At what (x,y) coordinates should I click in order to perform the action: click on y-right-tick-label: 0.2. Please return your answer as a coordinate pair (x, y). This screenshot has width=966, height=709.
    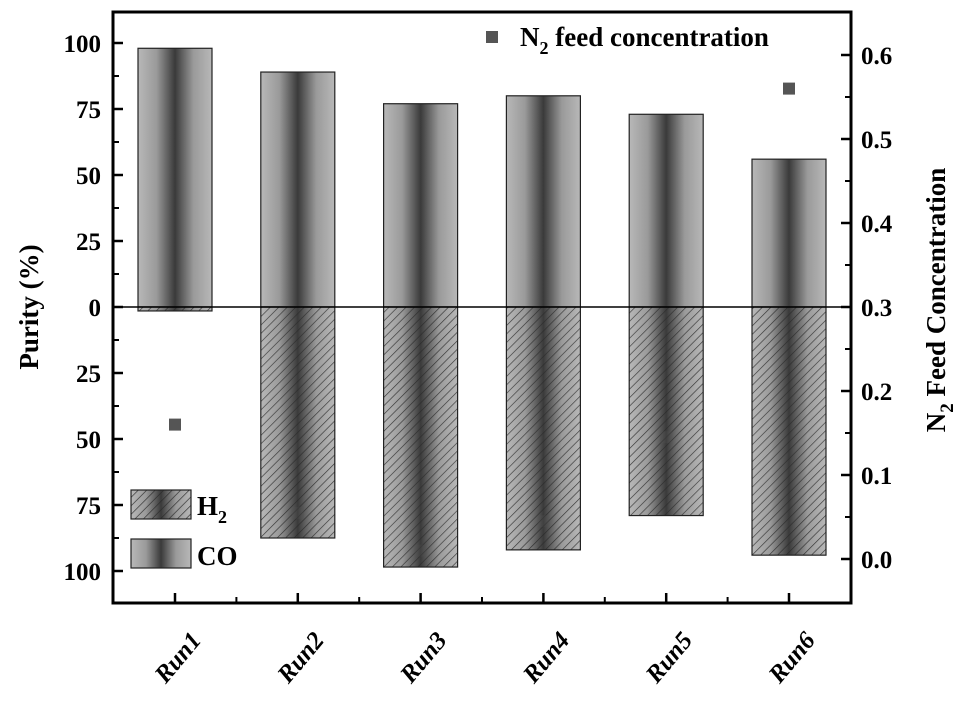
    Looking at the image, I should click on (876, 392).